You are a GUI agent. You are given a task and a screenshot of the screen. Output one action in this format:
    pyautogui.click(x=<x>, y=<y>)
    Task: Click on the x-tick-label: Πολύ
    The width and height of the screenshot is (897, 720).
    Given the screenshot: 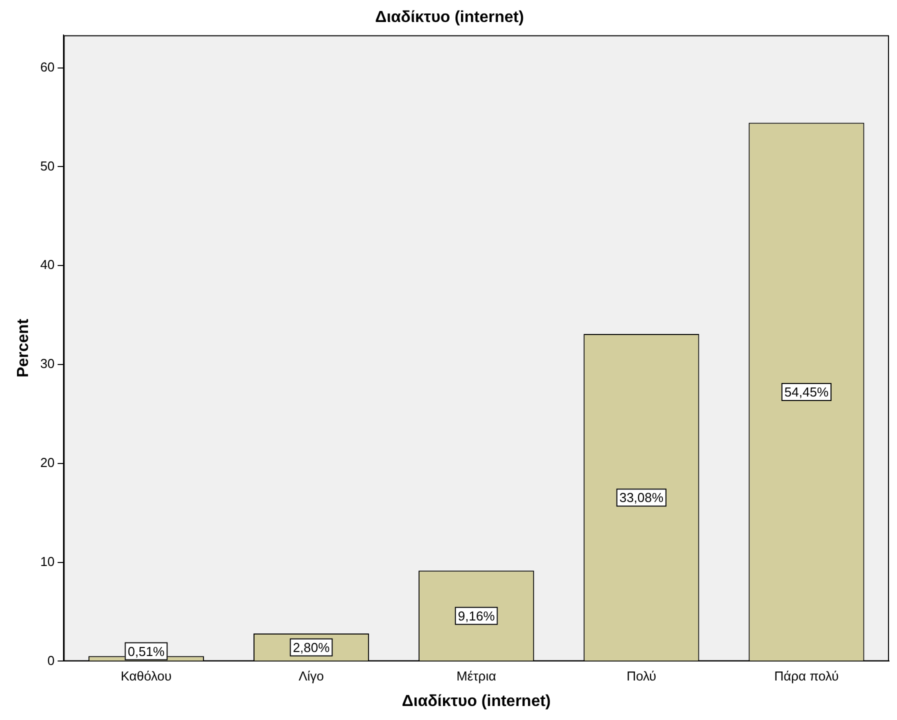 What is the action you would take?
    pyautogui.click(x=641, y=676)
    